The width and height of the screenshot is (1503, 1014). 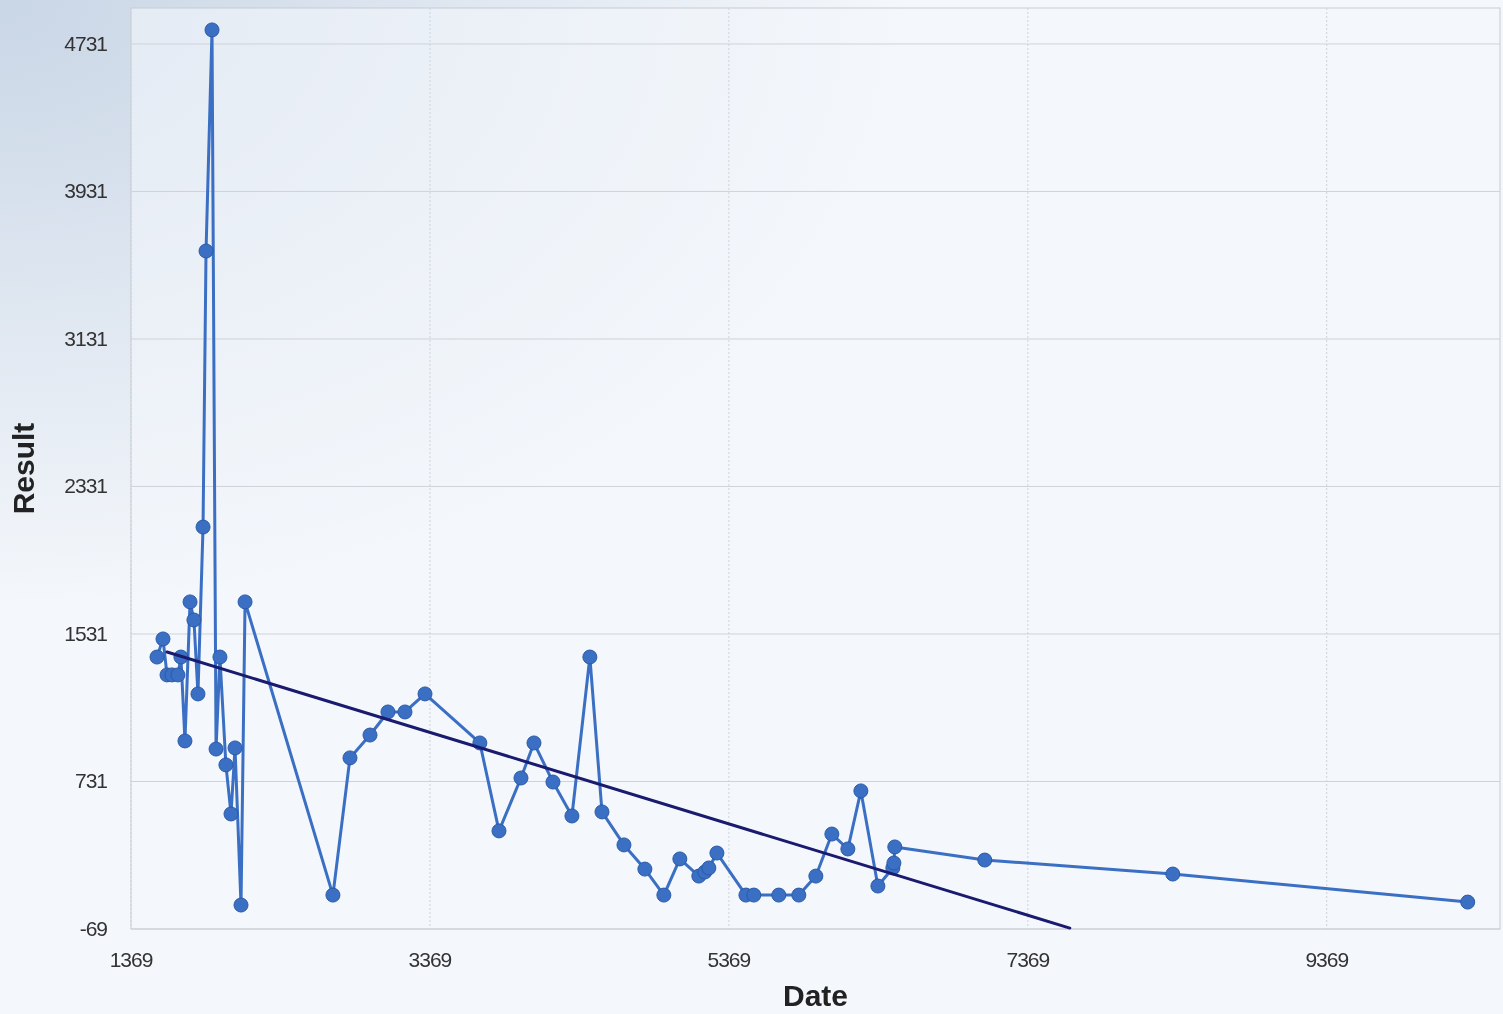 I want to click on x-tick-label: 9369, so click(x=1327, y=959).